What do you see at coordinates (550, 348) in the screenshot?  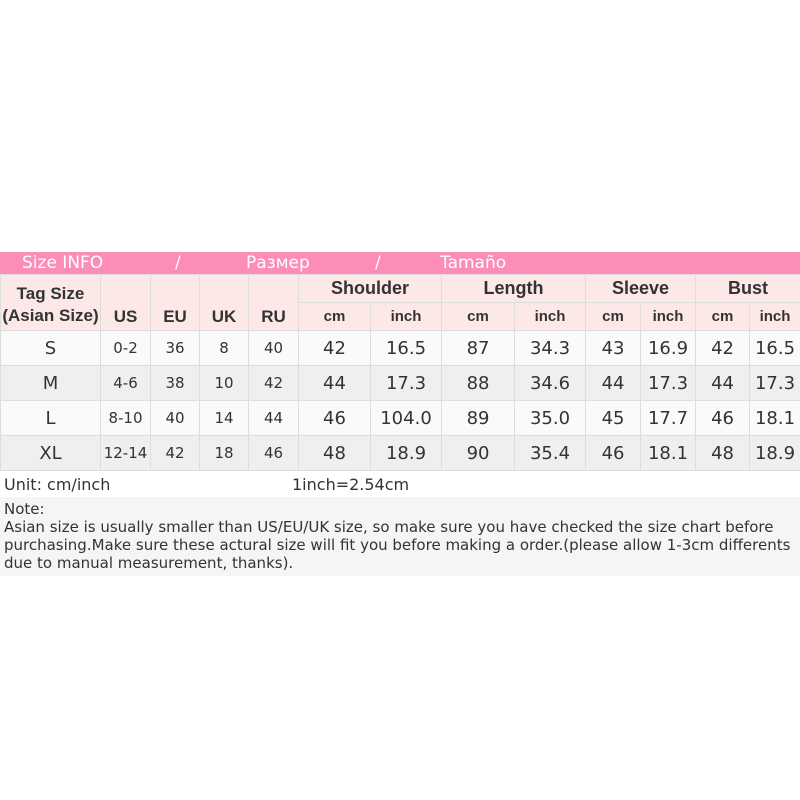 I see `measurement-cell: 34.3` at bounding box center [550, 348].